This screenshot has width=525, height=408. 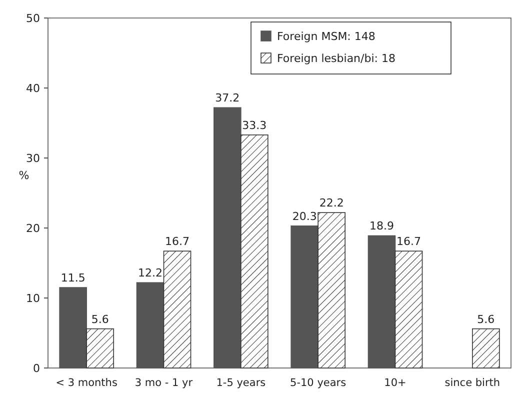 I want to click on x-tick-label: 1-5 years, so click(x=241, y=383).